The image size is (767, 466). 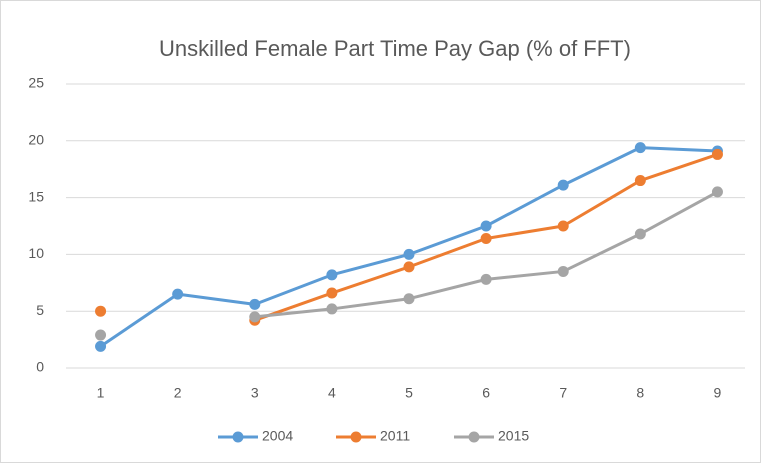 I want to click on legend-label: 2011, so click(x=395, y=436).